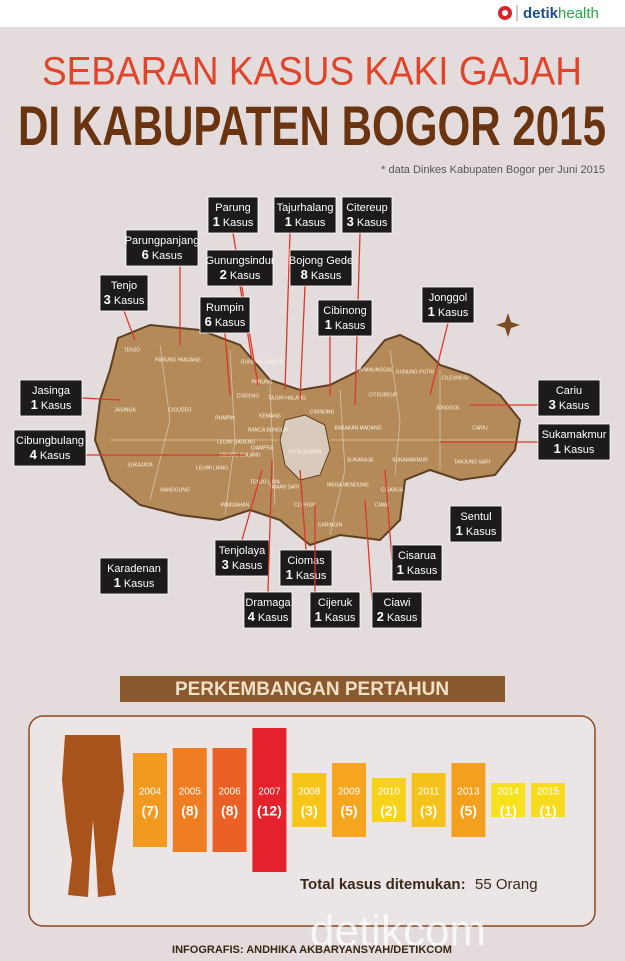 The image size is (625, 961). Describe the element at coordinates (505, 13) in the screenshot. I see `logo-icon-inner` at that location.